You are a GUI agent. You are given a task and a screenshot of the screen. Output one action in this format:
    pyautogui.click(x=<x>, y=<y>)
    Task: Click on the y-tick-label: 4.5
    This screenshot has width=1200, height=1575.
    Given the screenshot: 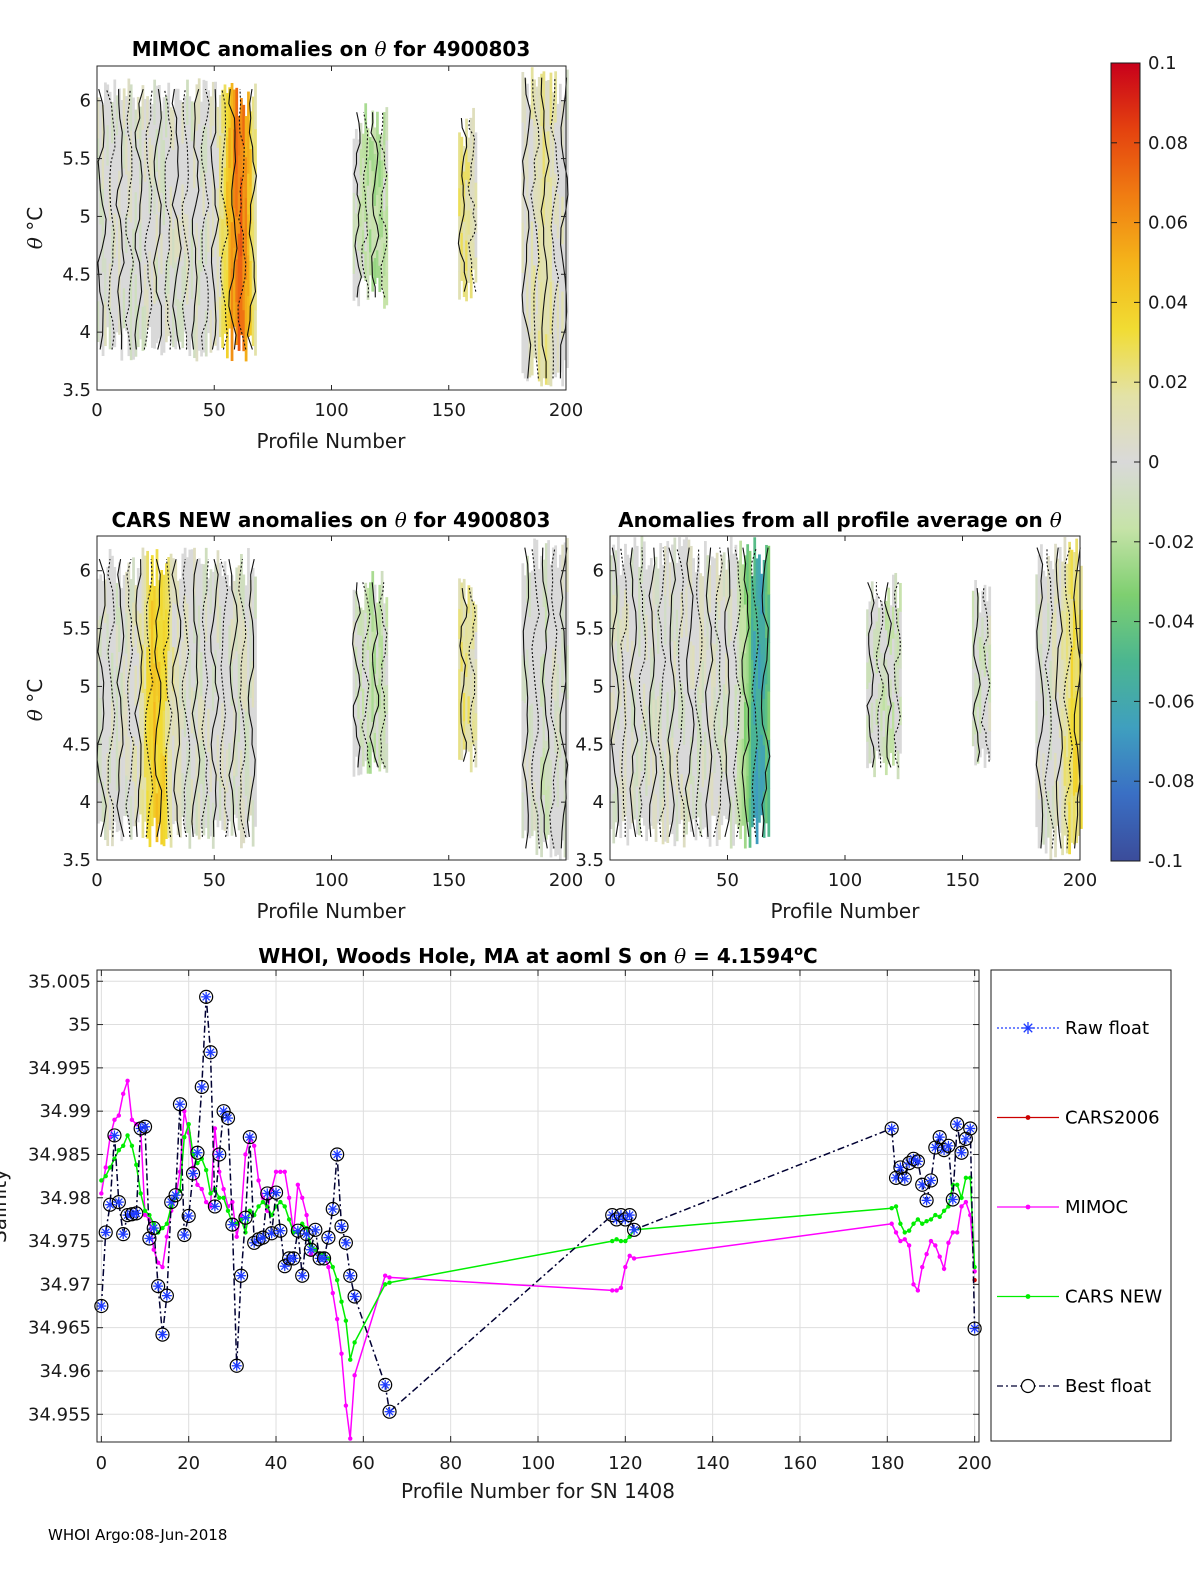 What is the action you would take?
    pyautogui.click(x=76, y=744)
    